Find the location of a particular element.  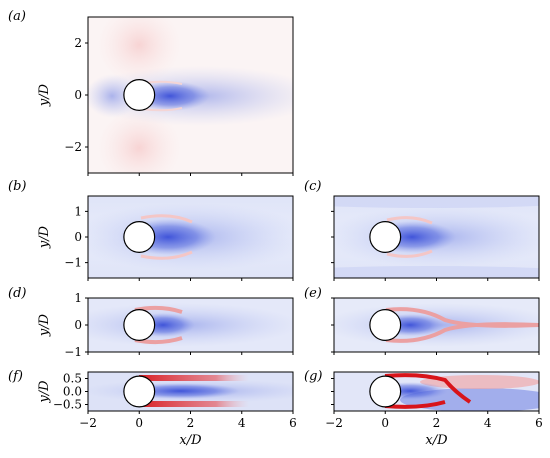

panel-a-field is located at coordinates (190, 95).